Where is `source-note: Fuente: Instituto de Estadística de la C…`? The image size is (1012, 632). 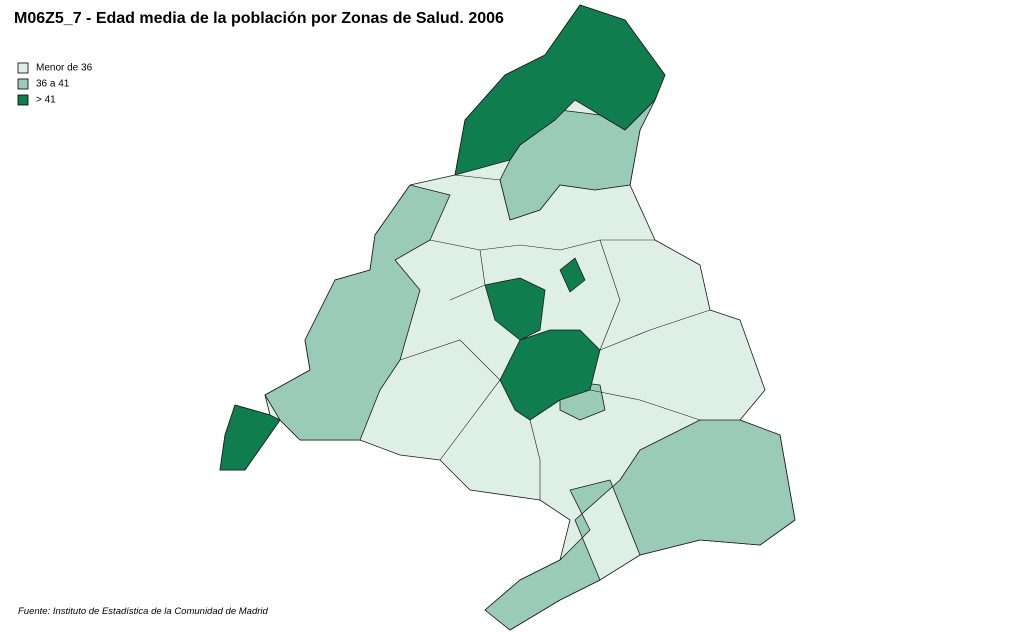 source-note: Fuente: Instituto de Estadística de la C… is located at coordinates (143, 611).